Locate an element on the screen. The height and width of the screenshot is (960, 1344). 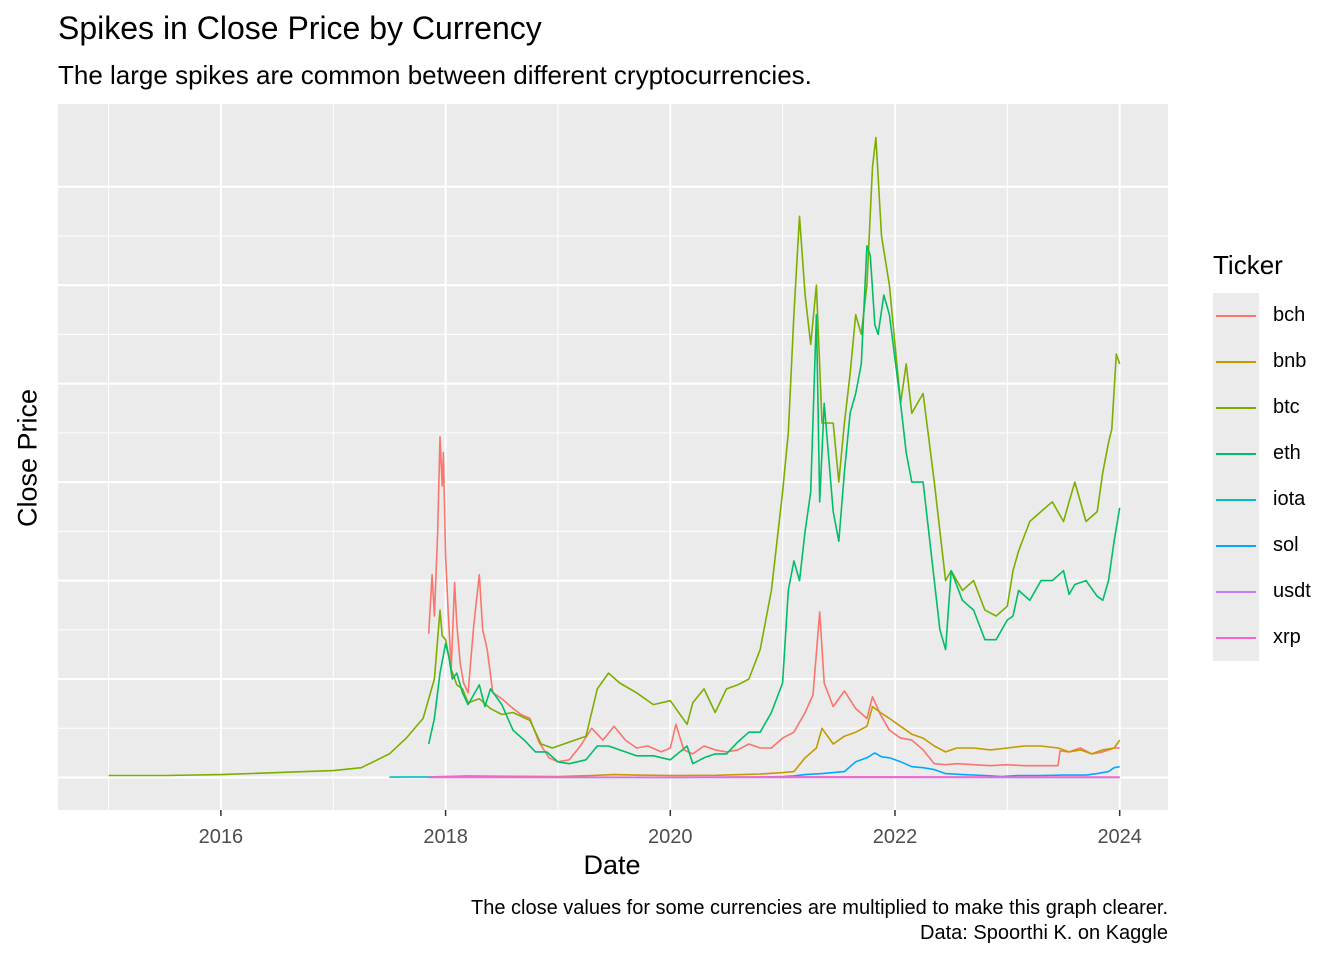
legend-label: bnb is located at coordinates (1290, 361).